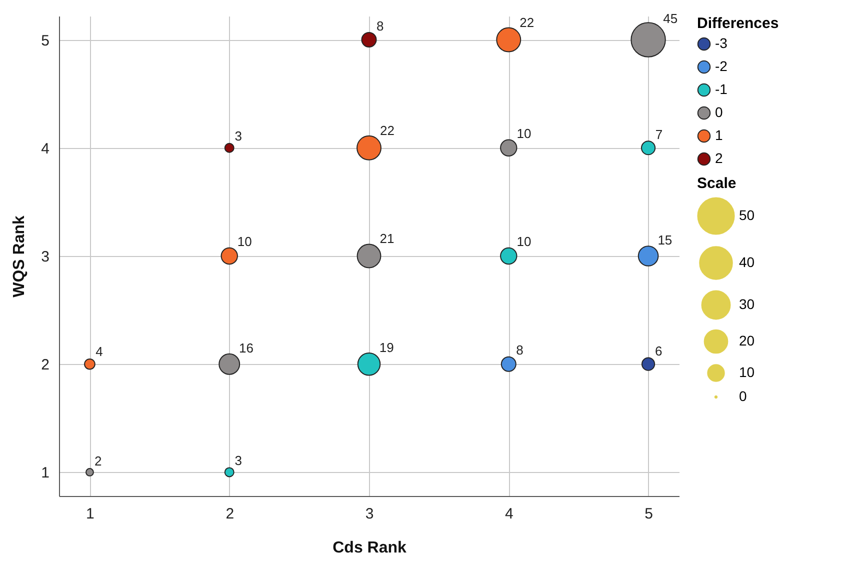  What do you see at coordinates (45, 257) in the screenshot?
I see `y-tick-label: 3` at bounding box center [45, 257].